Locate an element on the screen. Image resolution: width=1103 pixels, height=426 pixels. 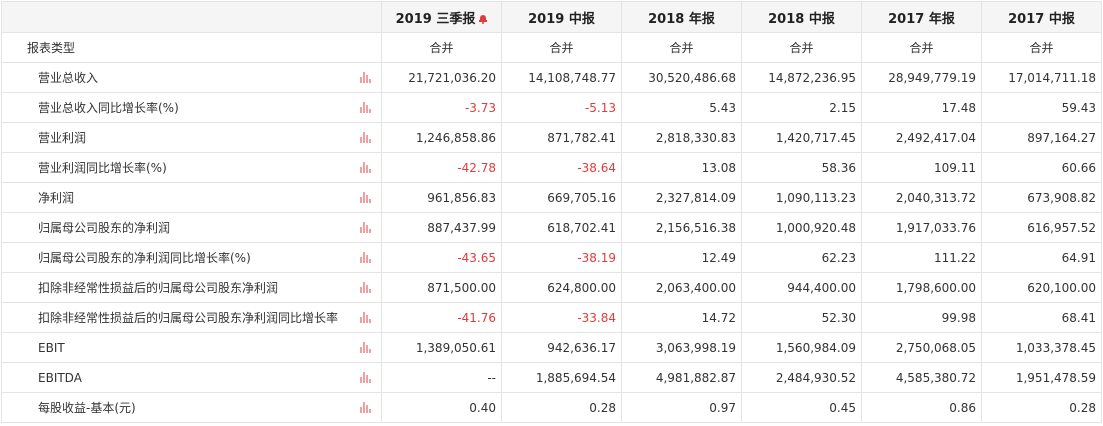
value-cell: 14,872,236.95 is located at coordinates (801, 77).